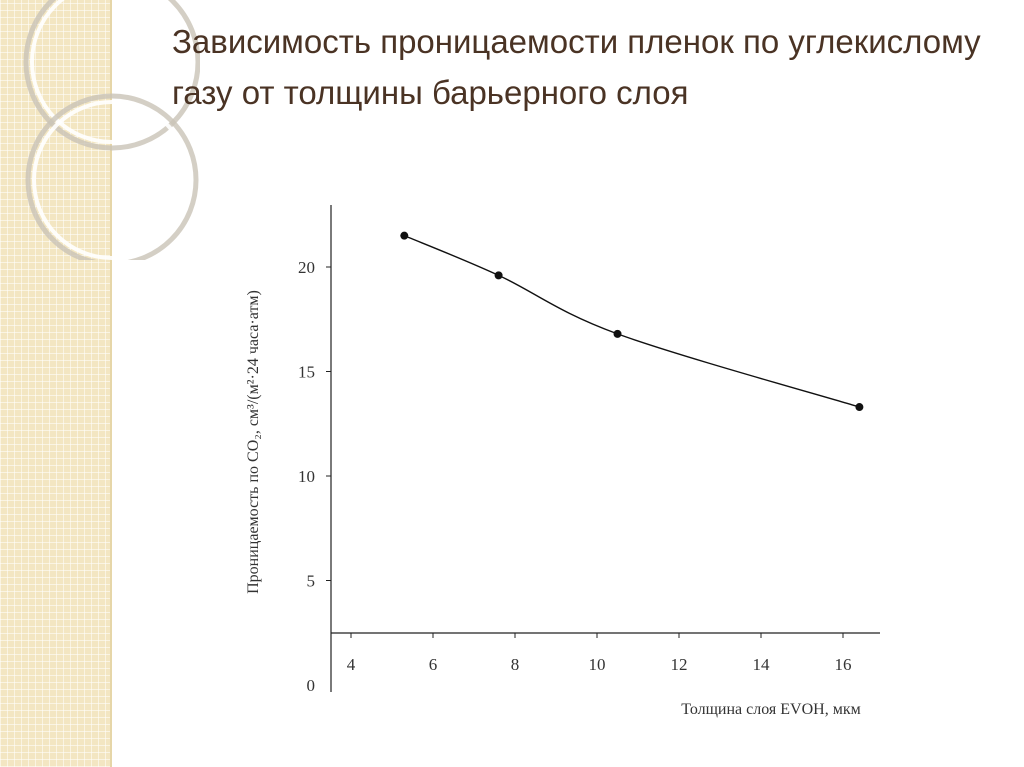 The height and width of the screenshot is (767, 1024). Describe the element at coordinates (597, 664) in the screenshot. I see `x-tick-label: 10` at that location.